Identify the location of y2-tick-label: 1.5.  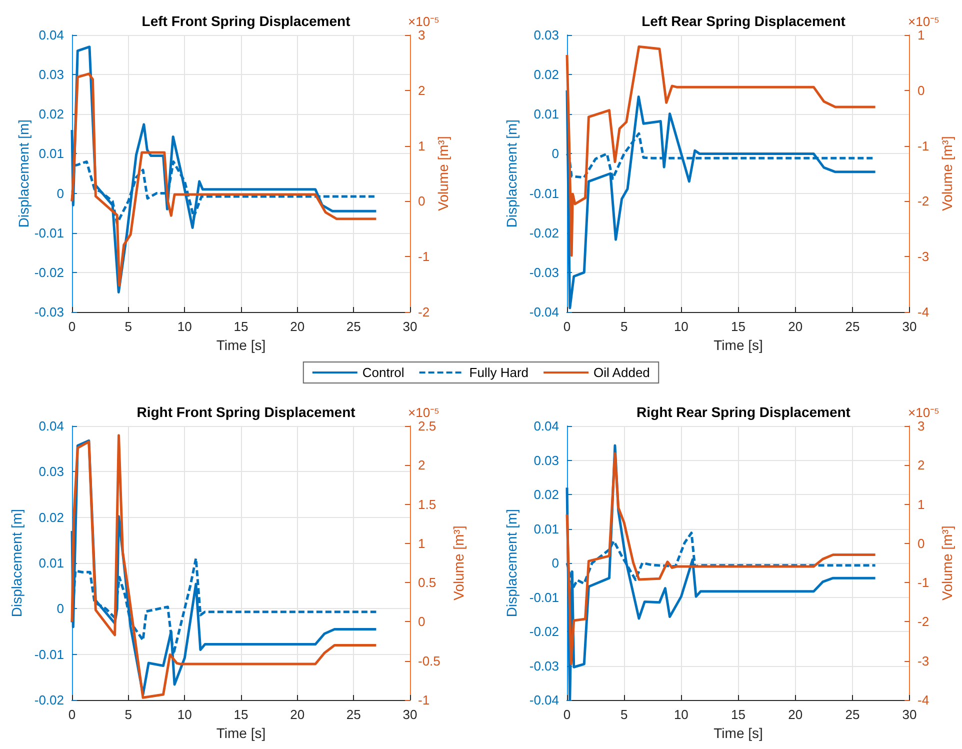
(427, 504).